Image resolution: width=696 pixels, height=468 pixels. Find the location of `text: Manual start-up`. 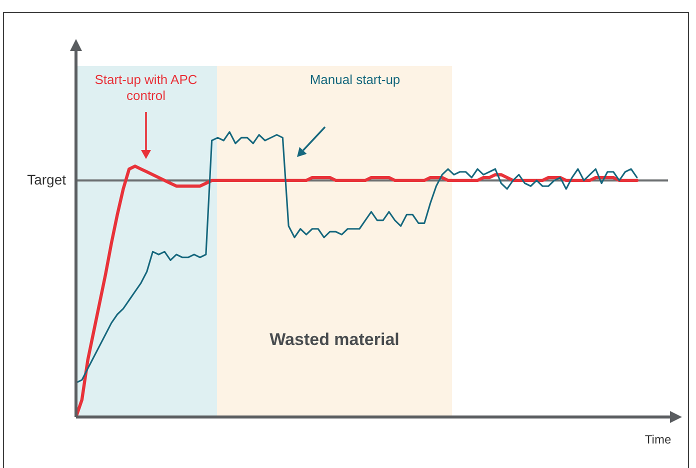

text: Manual start-up is located at coordinates (355, 80).